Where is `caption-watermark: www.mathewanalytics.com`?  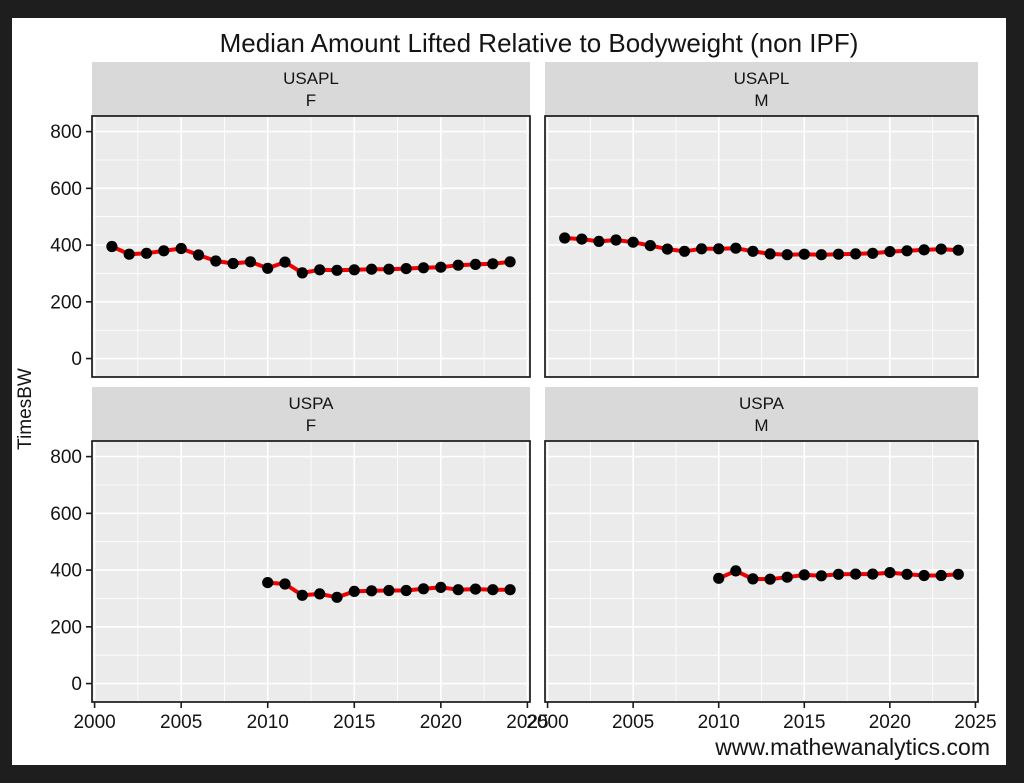
caption-watermark: www.mathewanalytics.com is located at coordinates (852, 747).